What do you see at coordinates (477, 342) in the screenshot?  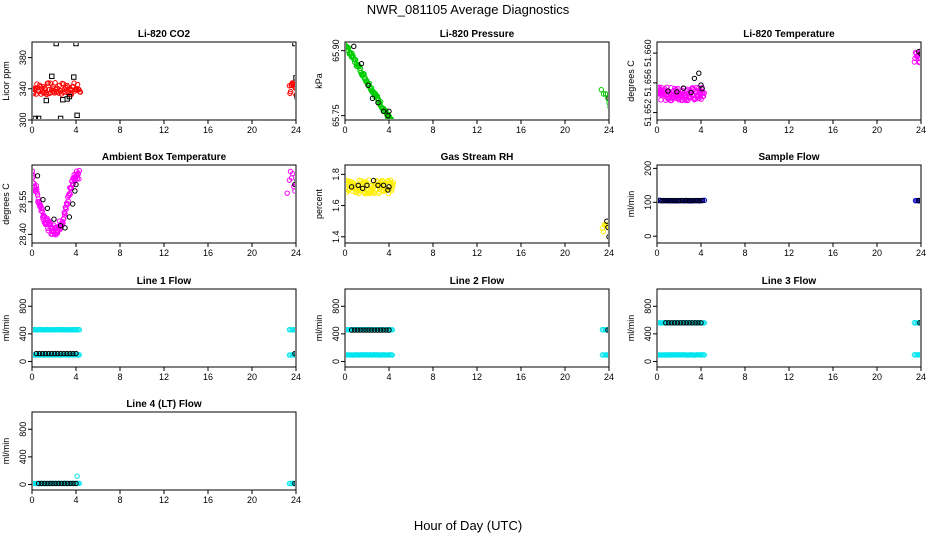 I see `points-line2` at bounding box center [477, 342].